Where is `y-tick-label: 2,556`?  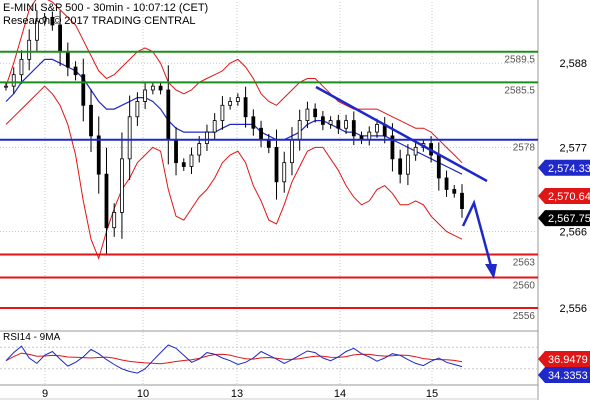 y-tick-label: 2,556 is located at coordinates (573, 309).